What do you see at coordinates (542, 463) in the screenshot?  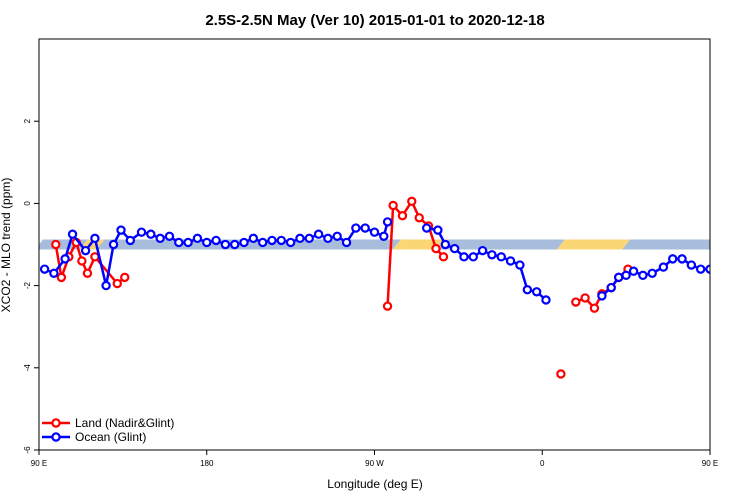 I see `x-tick-label: 0` at bounding box center [542, 463].